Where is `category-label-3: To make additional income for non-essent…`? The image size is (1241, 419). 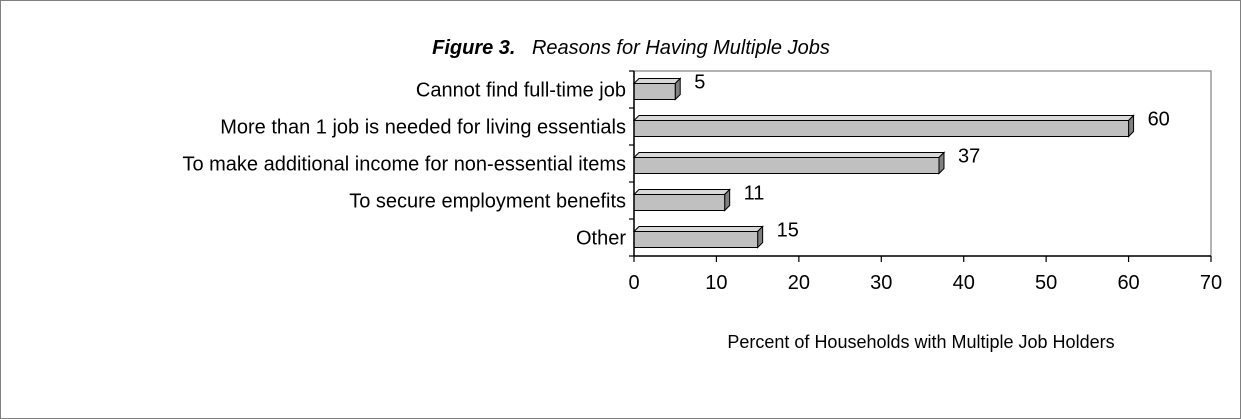 category-label-3: To make additional income for non-essent… is located at coordinates (404, 165).